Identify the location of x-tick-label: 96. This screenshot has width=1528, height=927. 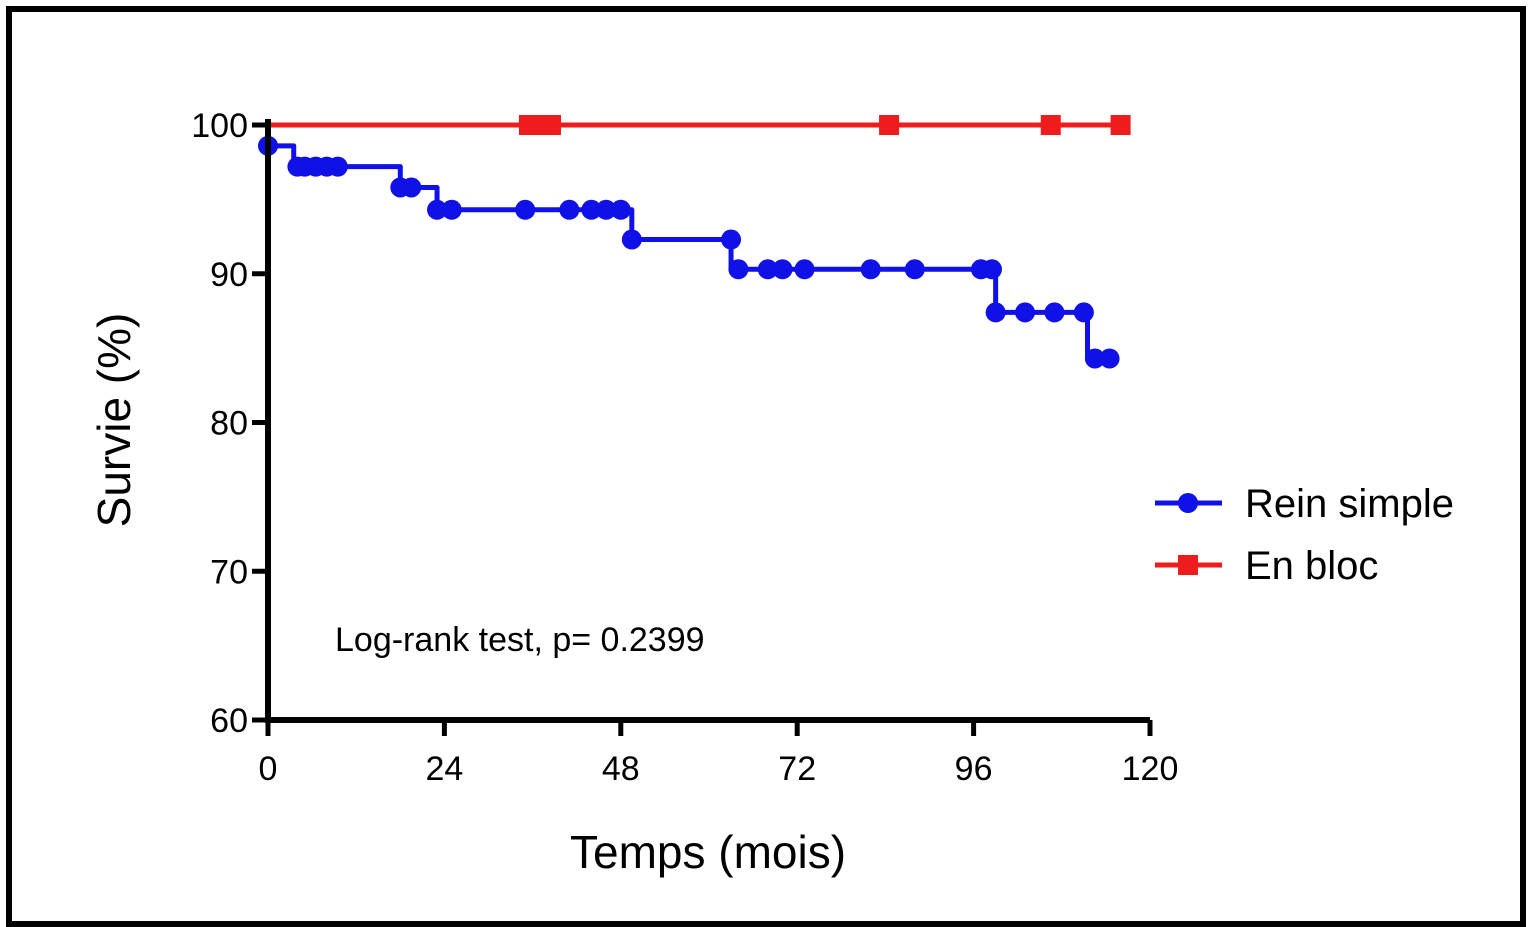
(974, 769).